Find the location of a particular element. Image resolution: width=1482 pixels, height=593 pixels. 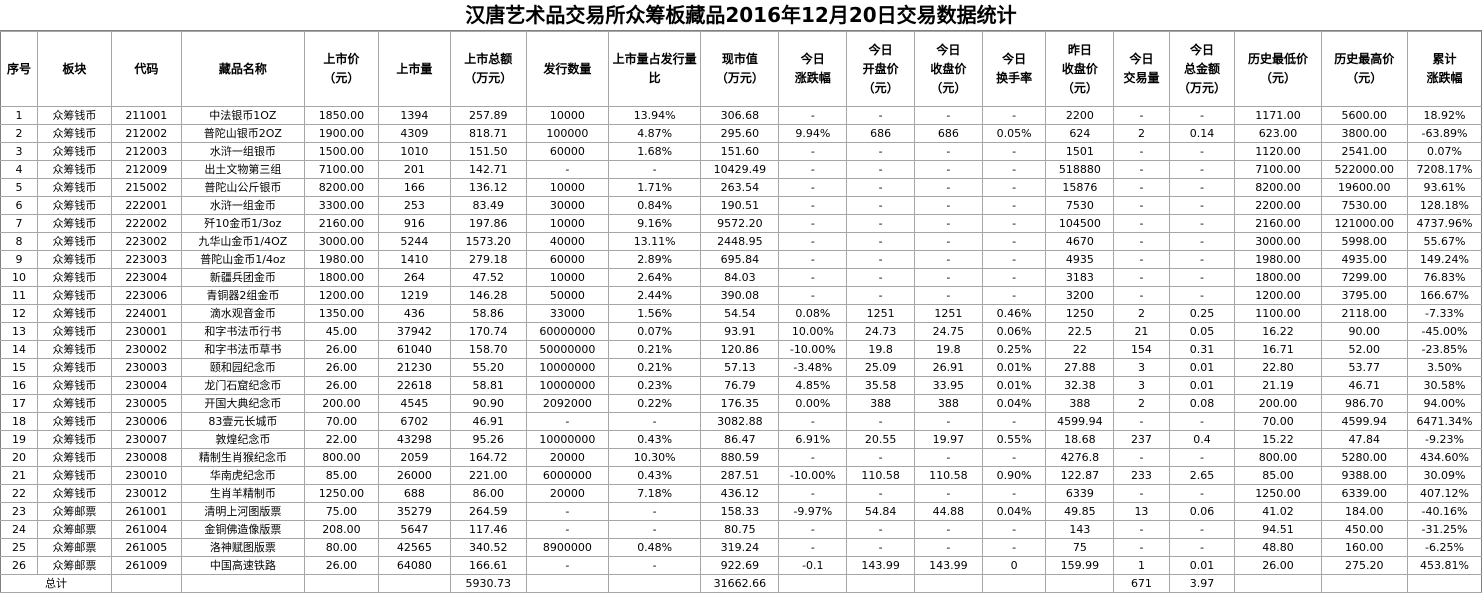

table-cell: 7100.00 is located at coordinates (1278, 169).